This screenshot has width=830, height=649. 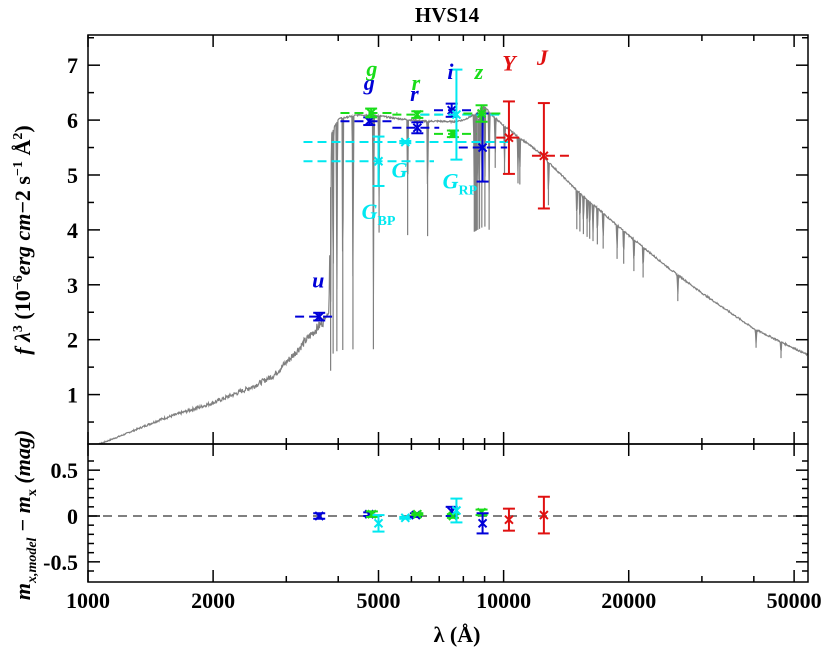 I want to click on band-label-G: G, so click(x=400, y=170).